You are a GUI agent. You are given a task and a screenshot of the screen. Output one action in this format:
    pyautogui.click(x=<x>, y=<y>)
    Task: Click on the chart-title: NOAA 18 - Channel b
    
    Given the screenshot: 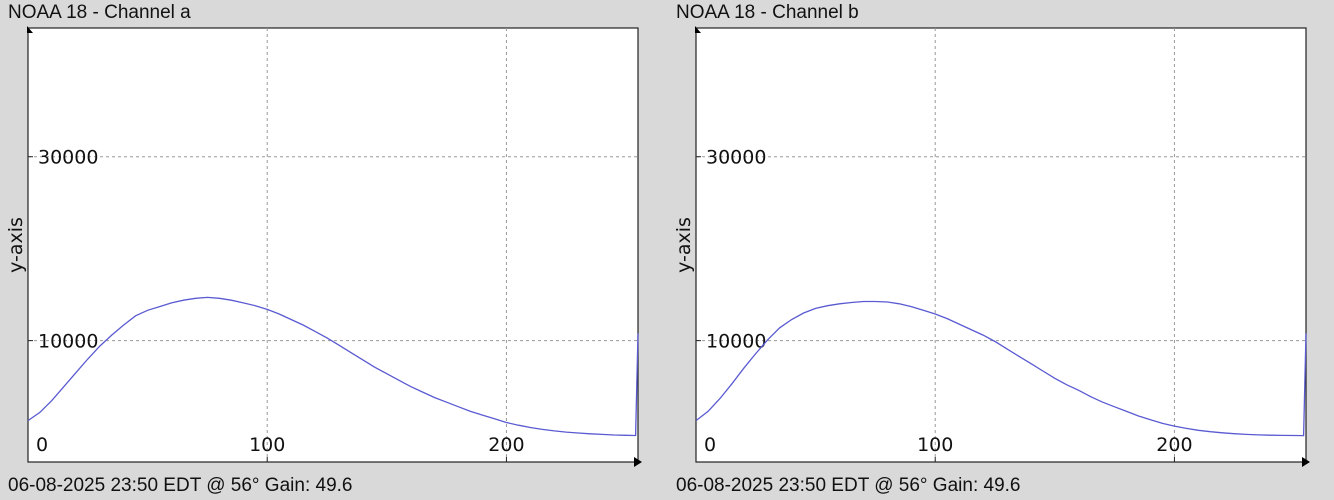 What is the action you would take?
    pyautogui.click(x=767, y=12)
    